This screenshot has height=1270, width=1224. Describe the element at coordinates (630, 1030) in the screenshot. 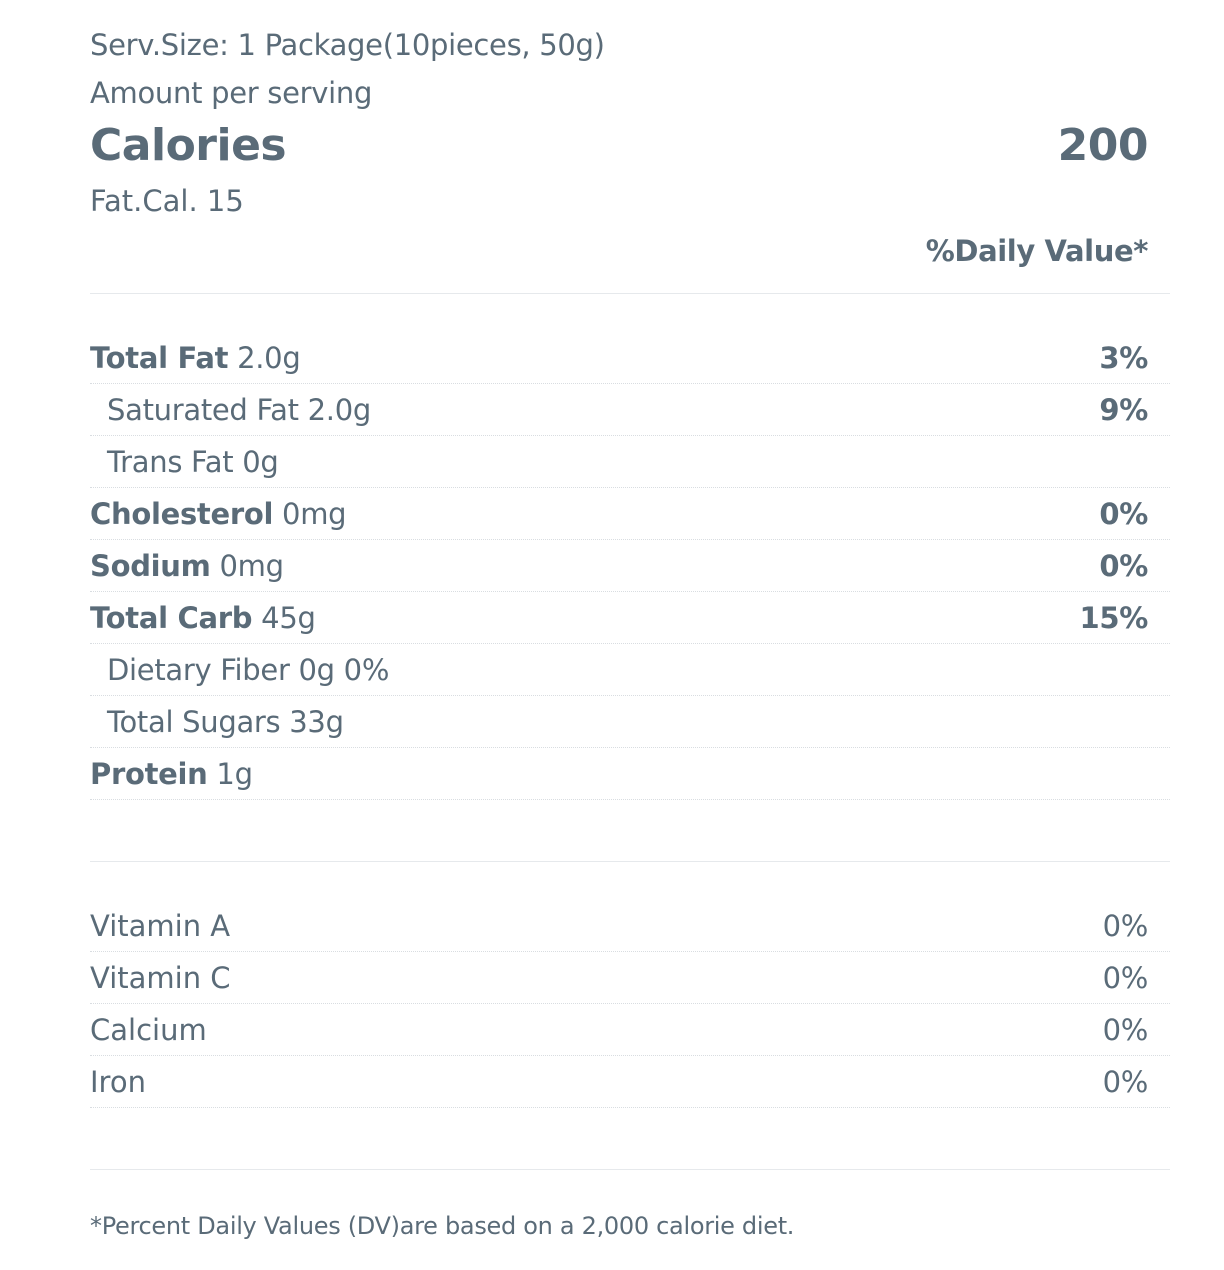

I see `vitamin-row-calcium: Calcium 0%` at that location.